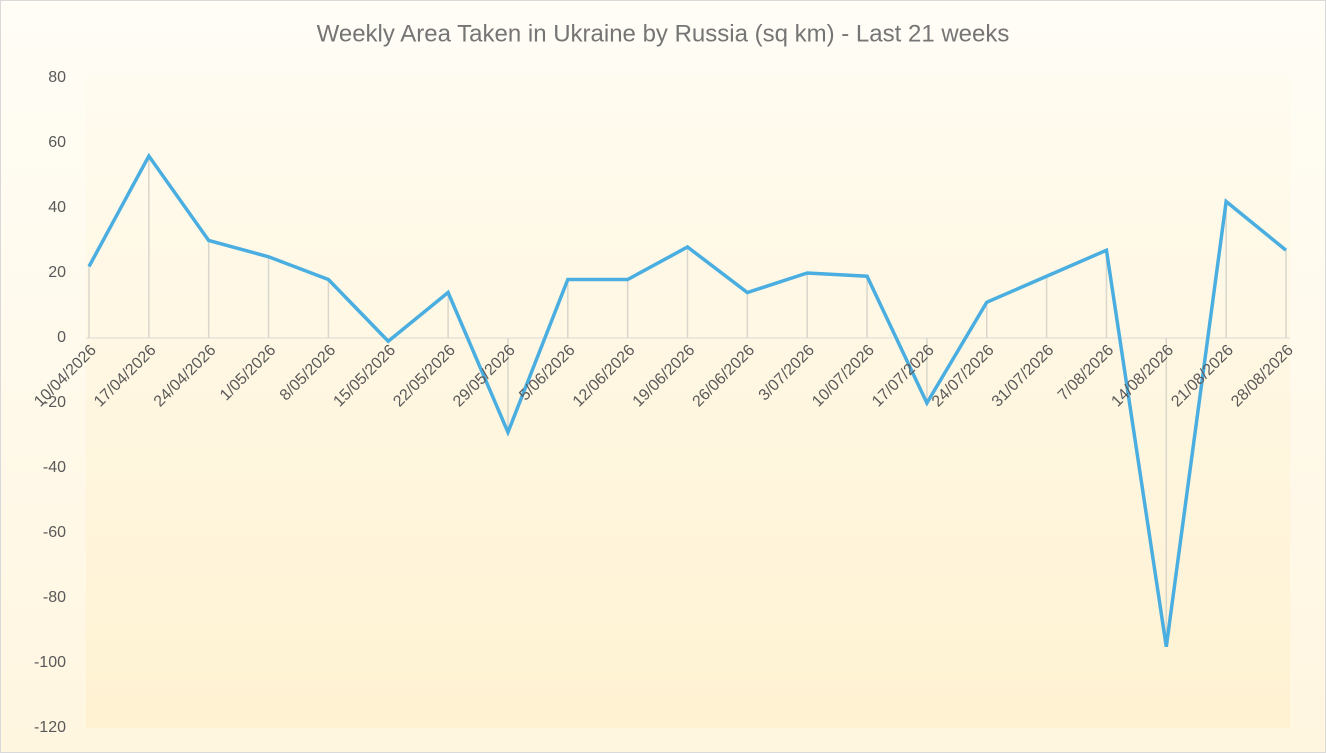  What do you see at coordinates (57, 272) in the screenshot?
I see `y-tick-label: 20` at bounding box center [57, 272].